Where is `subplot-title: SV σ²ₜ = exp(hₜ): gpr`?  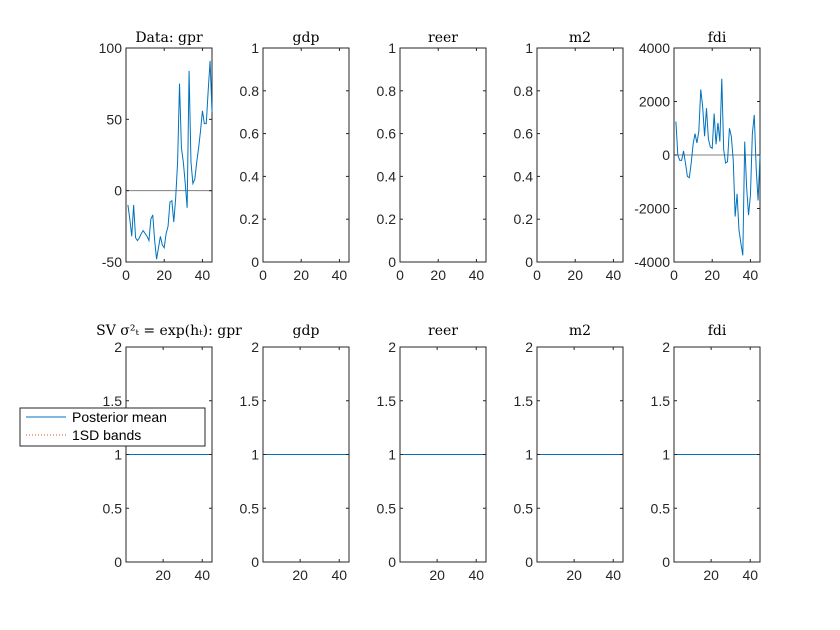 subplot-title: SV σ²ₜ = exp(hₜ): gpr is located at coordinates (169, 331).